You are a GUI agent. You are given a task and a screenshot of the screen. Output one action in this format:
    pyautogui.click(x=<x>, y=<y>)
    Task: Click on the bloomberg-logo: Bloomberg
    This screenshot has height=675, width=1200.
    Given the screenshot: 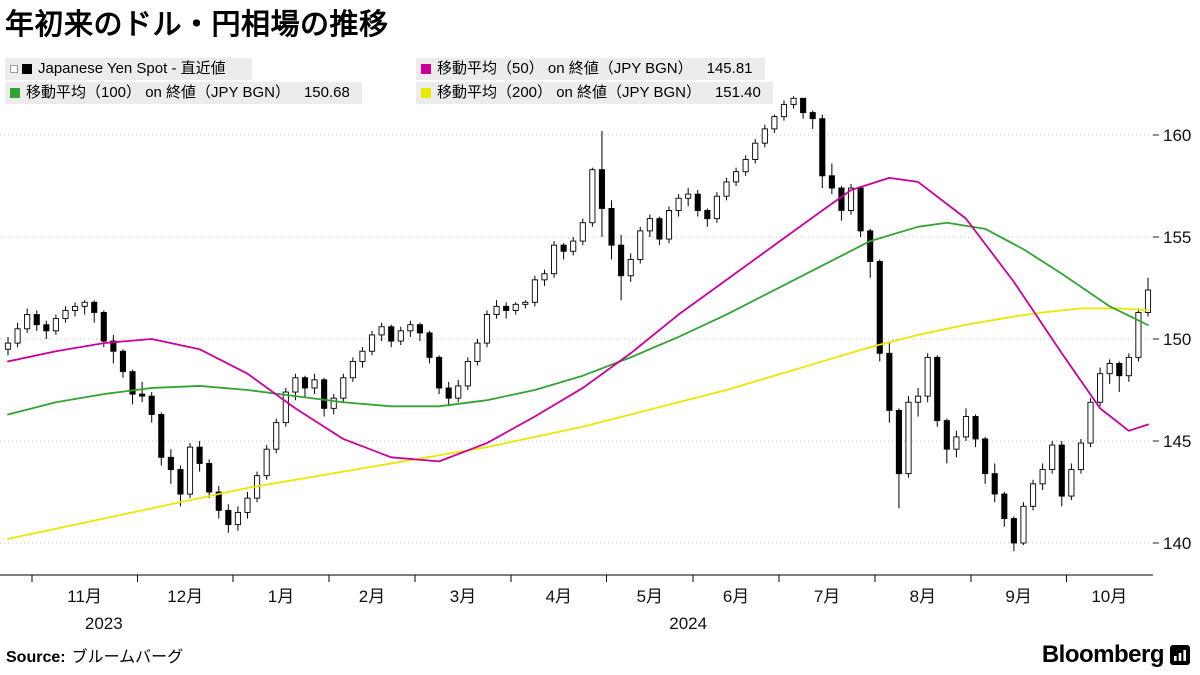 What is the action you would take?
    pyautogui.click(x=1116, y=655)
    